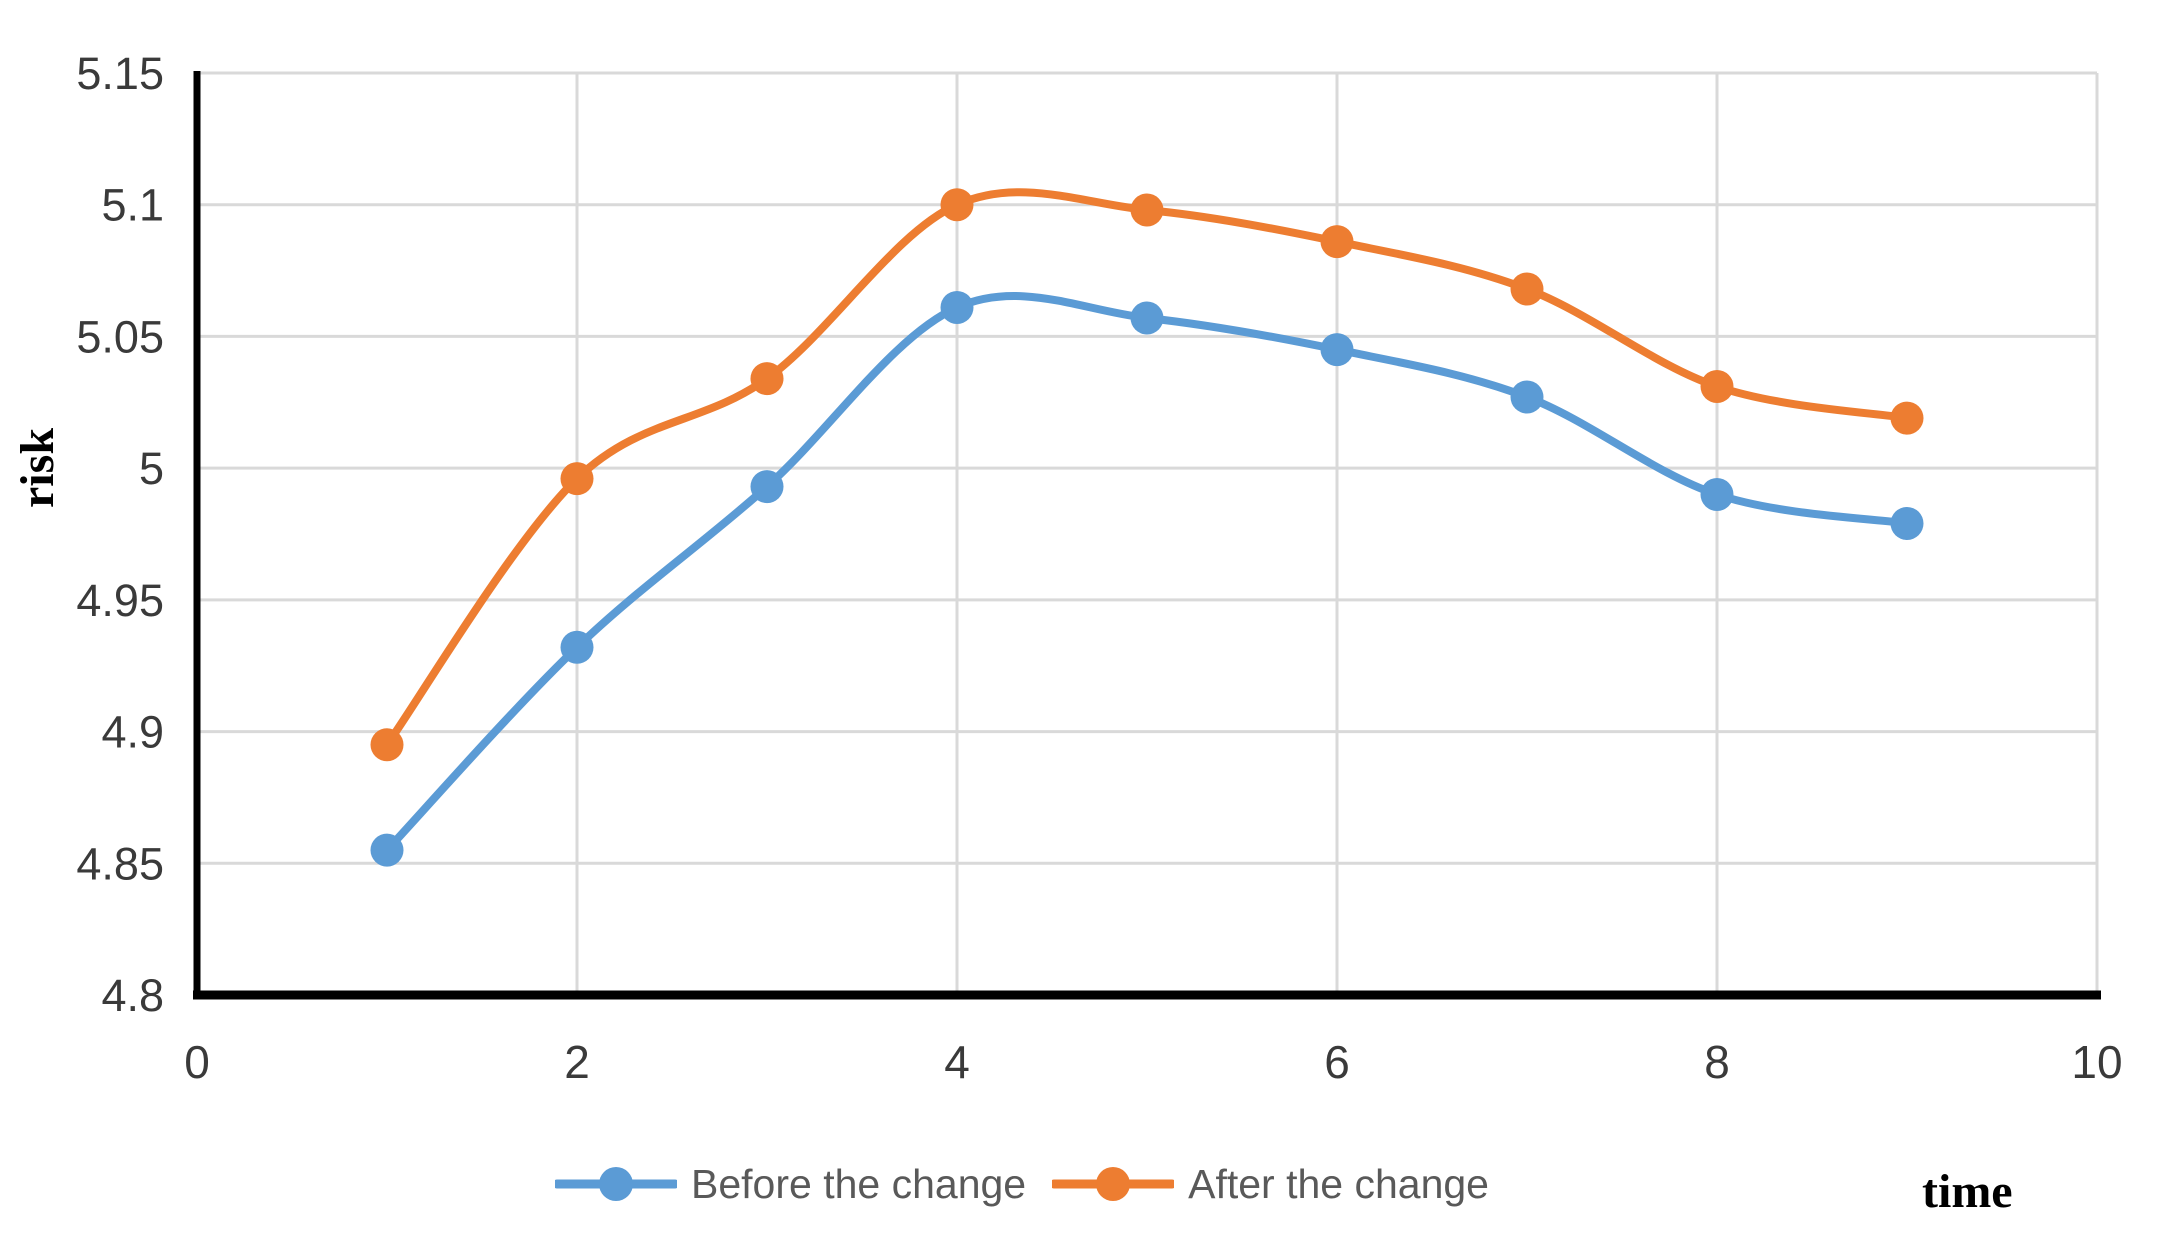 This screenshot has height=1255, width=2157. Describe the element at coordinates (577, 1062) in the screenshot. I see `x-tick-label: 2` at that location.